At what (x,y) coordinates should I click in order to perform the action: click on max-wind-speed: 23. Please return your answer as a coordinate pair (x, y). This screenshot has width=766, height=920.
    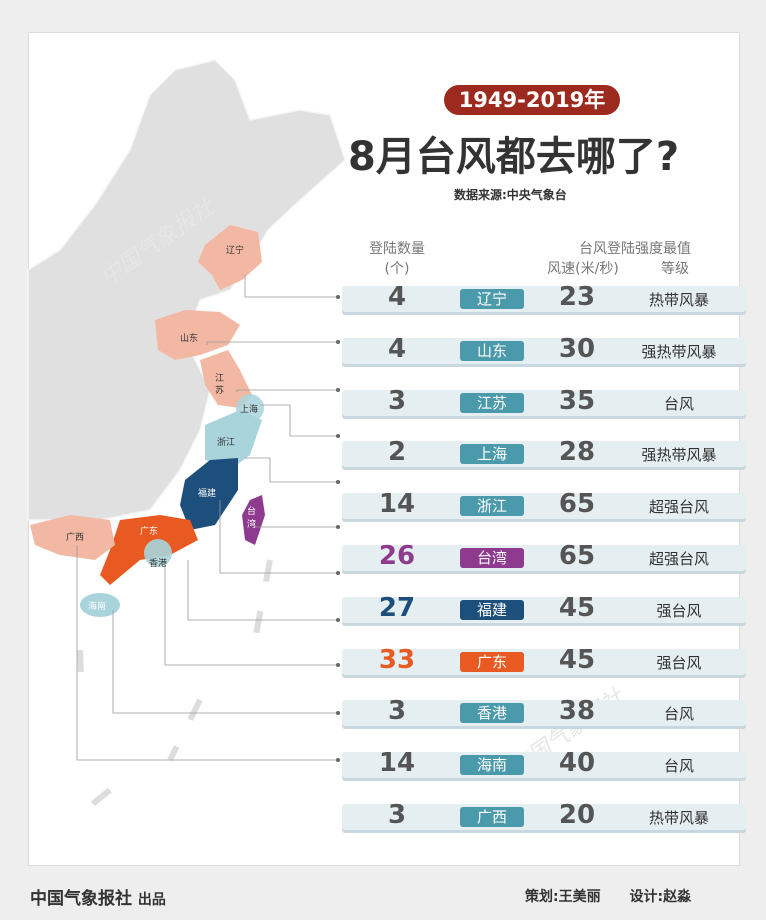
    Looking at the image, I should click on (577, 297).